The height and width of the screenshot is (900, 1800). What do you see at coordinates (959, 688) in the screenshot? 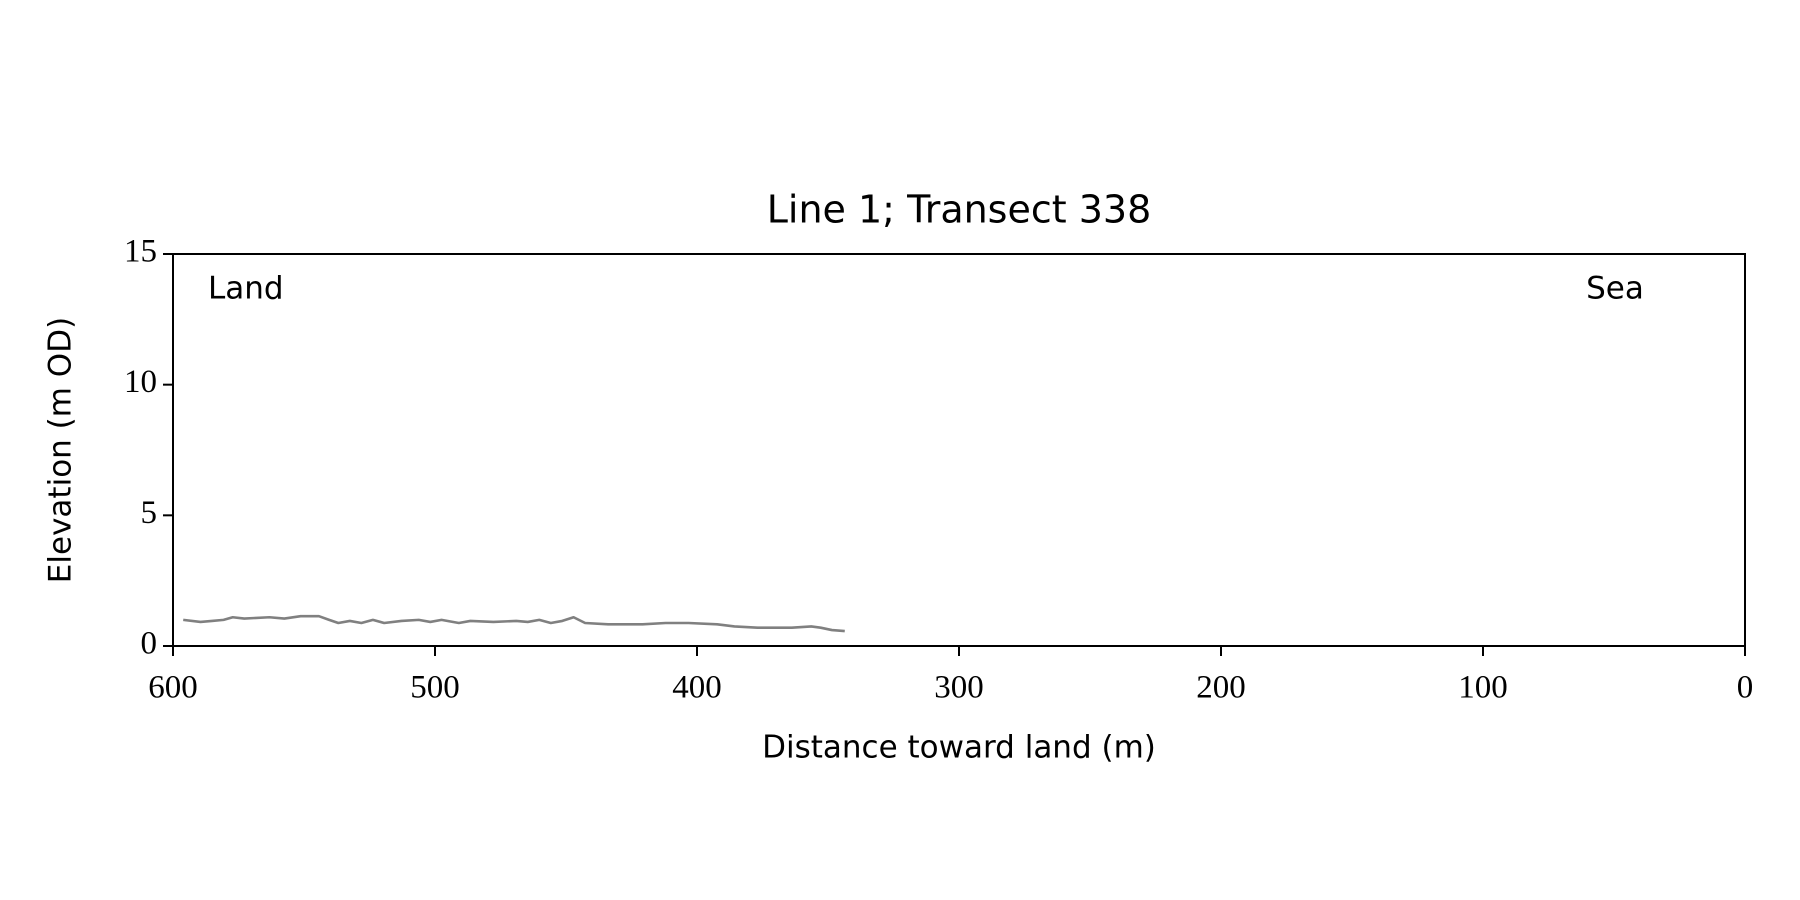
I see `x-tick-label: 300` at bounding box center [959, 688].